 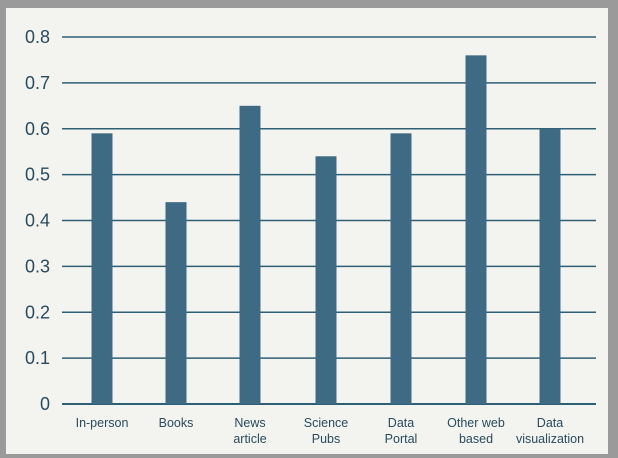 What do you see at coordinates (37, 129) in the screenshot?
I see `y-tick-label: 0.6` at bounding box center [37, 129].